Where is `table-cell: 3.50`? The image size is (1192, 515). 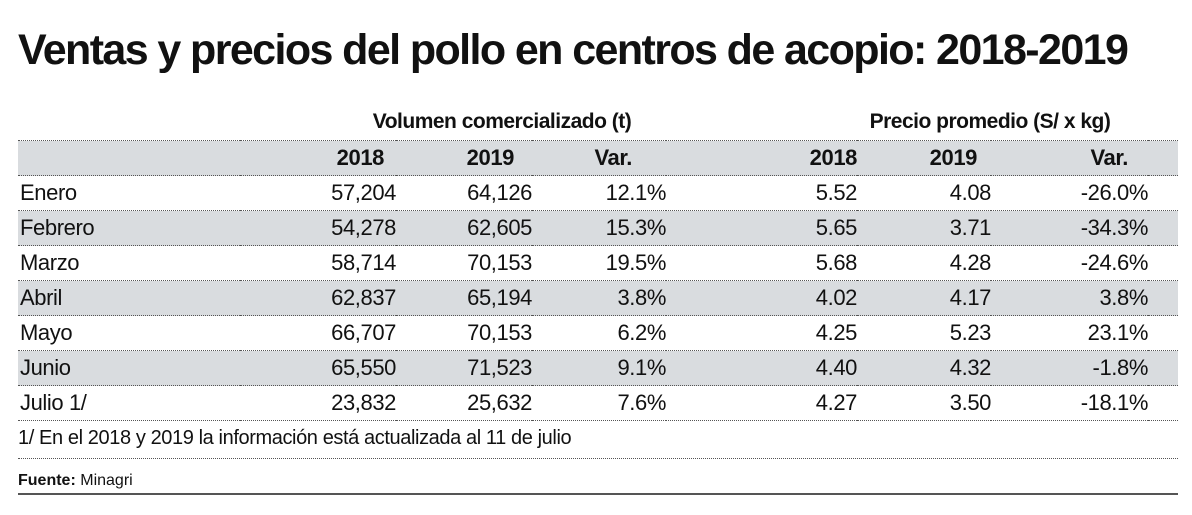 table-cell: 3.50 is located at coordinates (924, 403).